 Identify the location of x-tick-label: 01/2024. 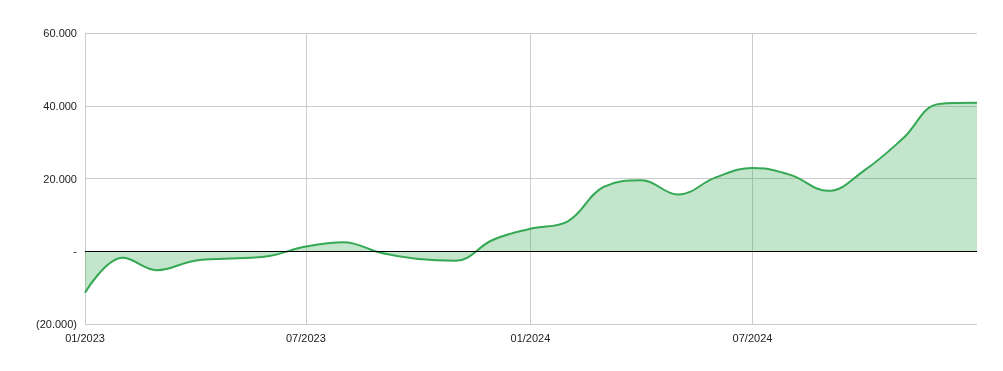
(530, 337).